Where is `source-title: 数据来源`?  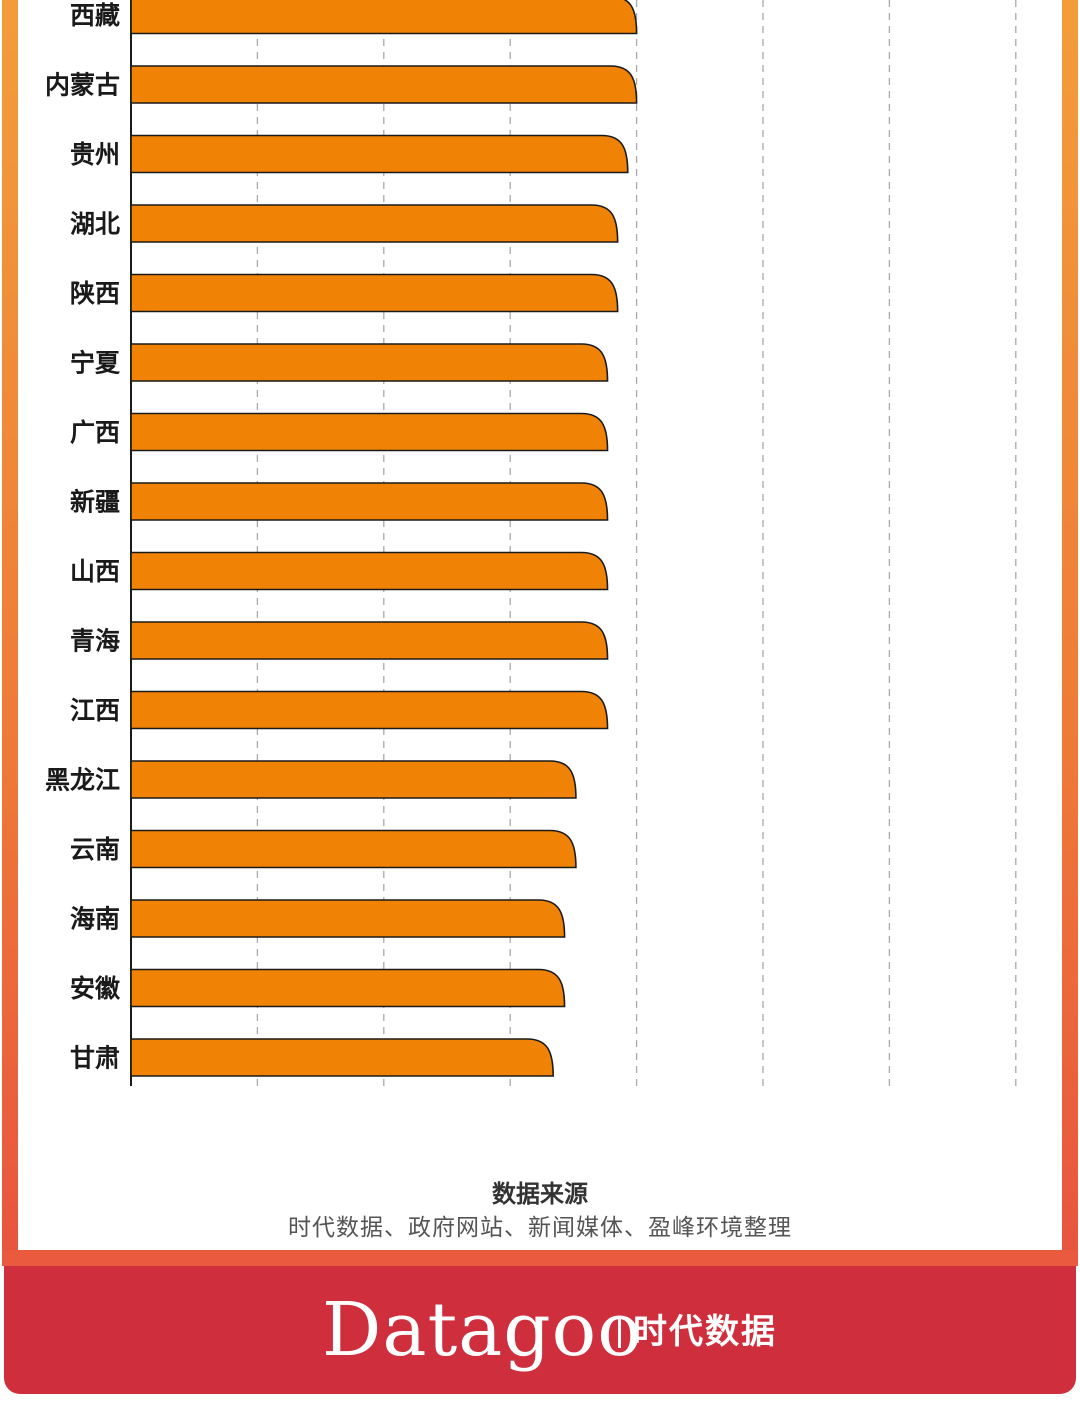
source-title: 数据来源 is located at coordinates (540, 1194).